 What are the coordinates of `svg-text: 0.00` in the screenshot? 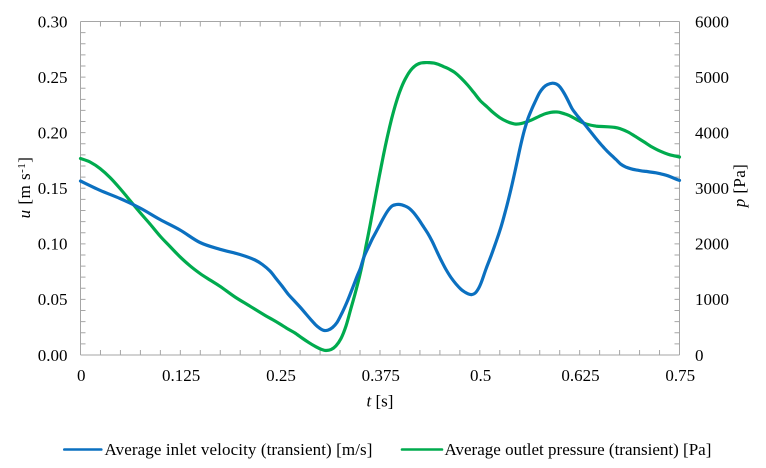 It's located at (53, 355).